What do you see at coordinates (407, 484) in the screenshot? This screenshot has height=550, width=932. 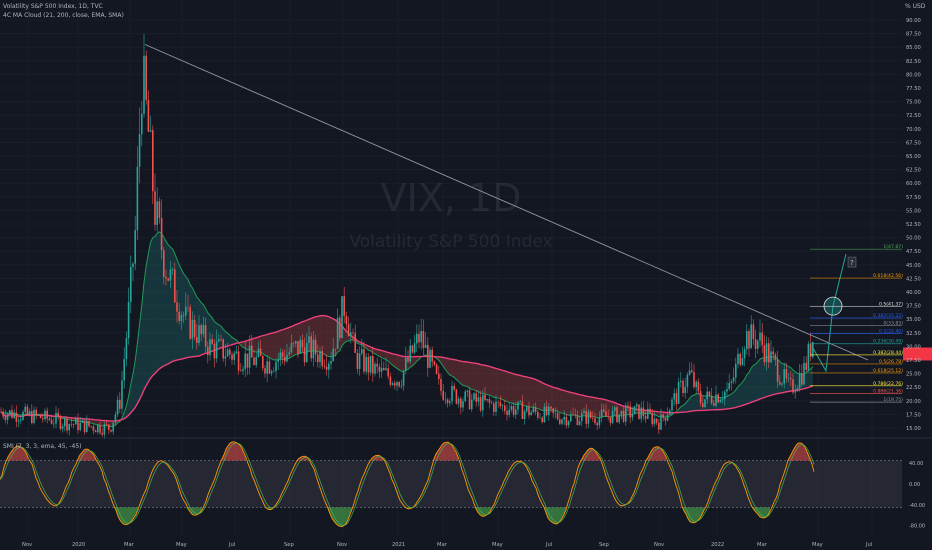 I see `smi-line` at bounding box center [407, 484].